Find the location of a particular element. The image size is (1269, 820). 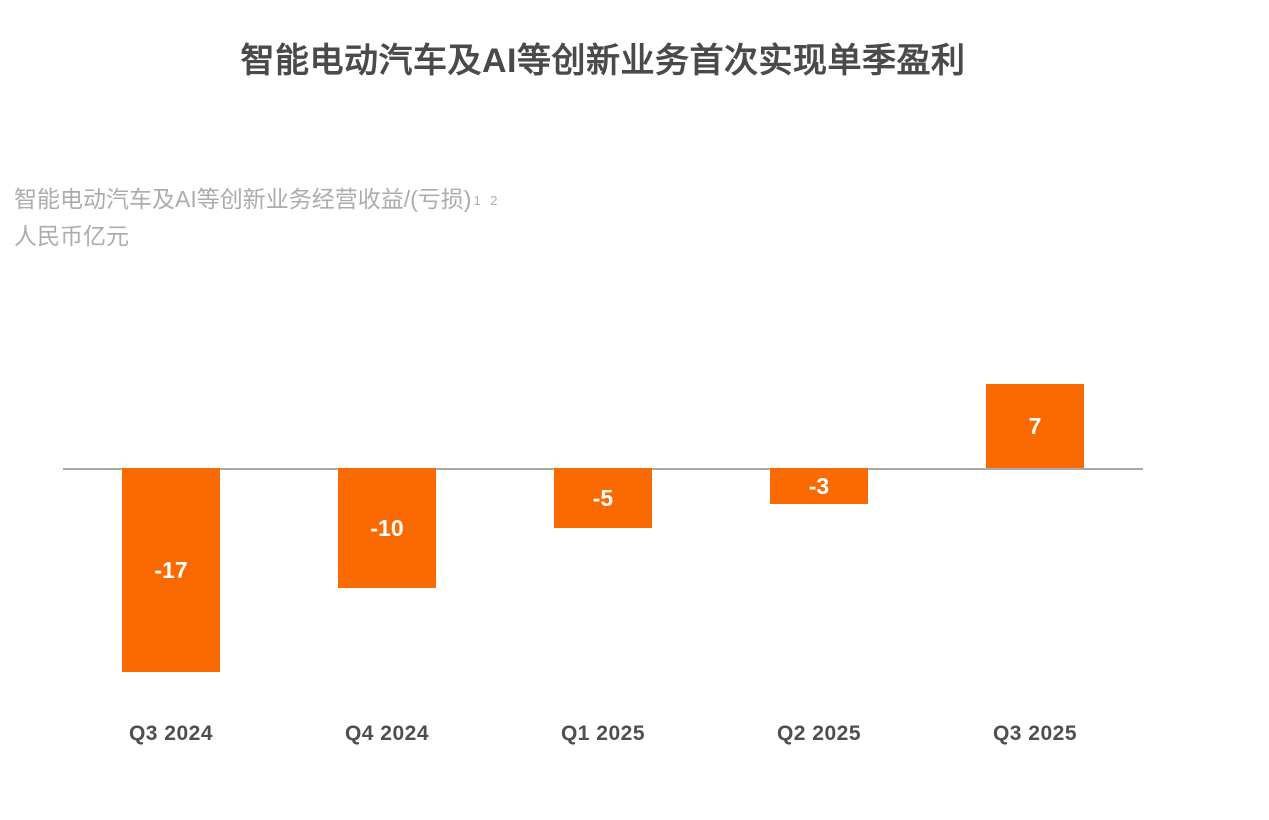

bar-value-label: -17 is located at coordinates (171, 569).